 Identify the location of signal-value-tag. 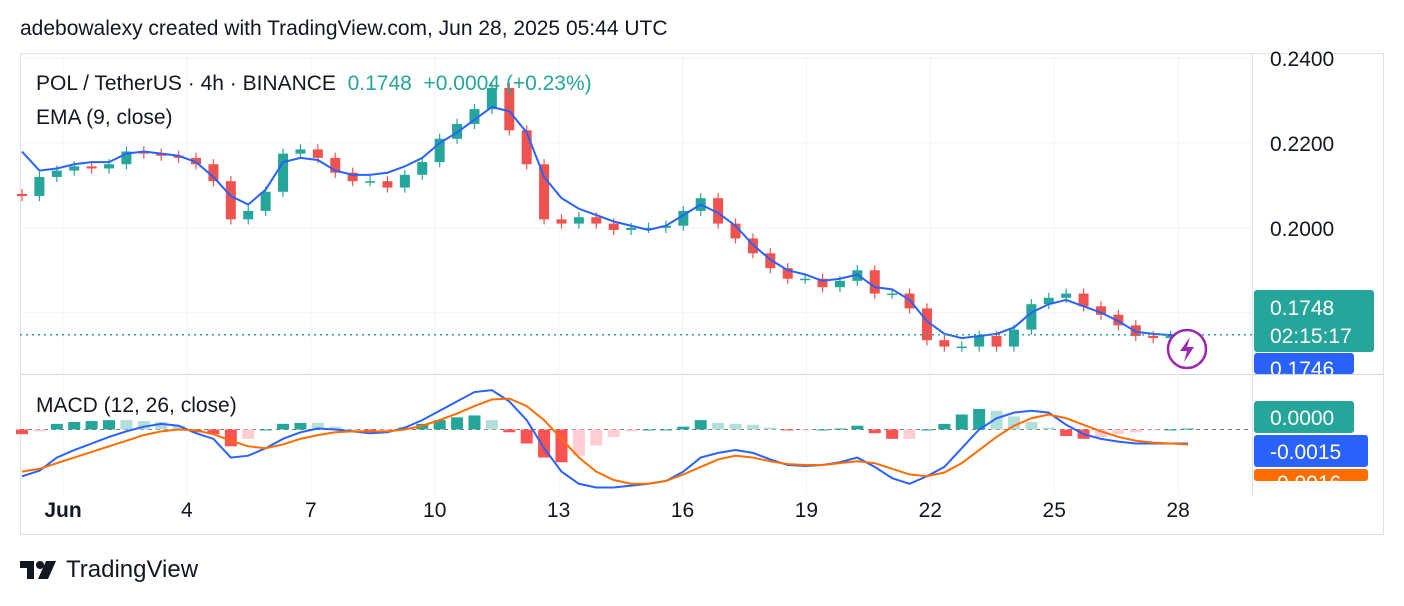
(1311, 475).